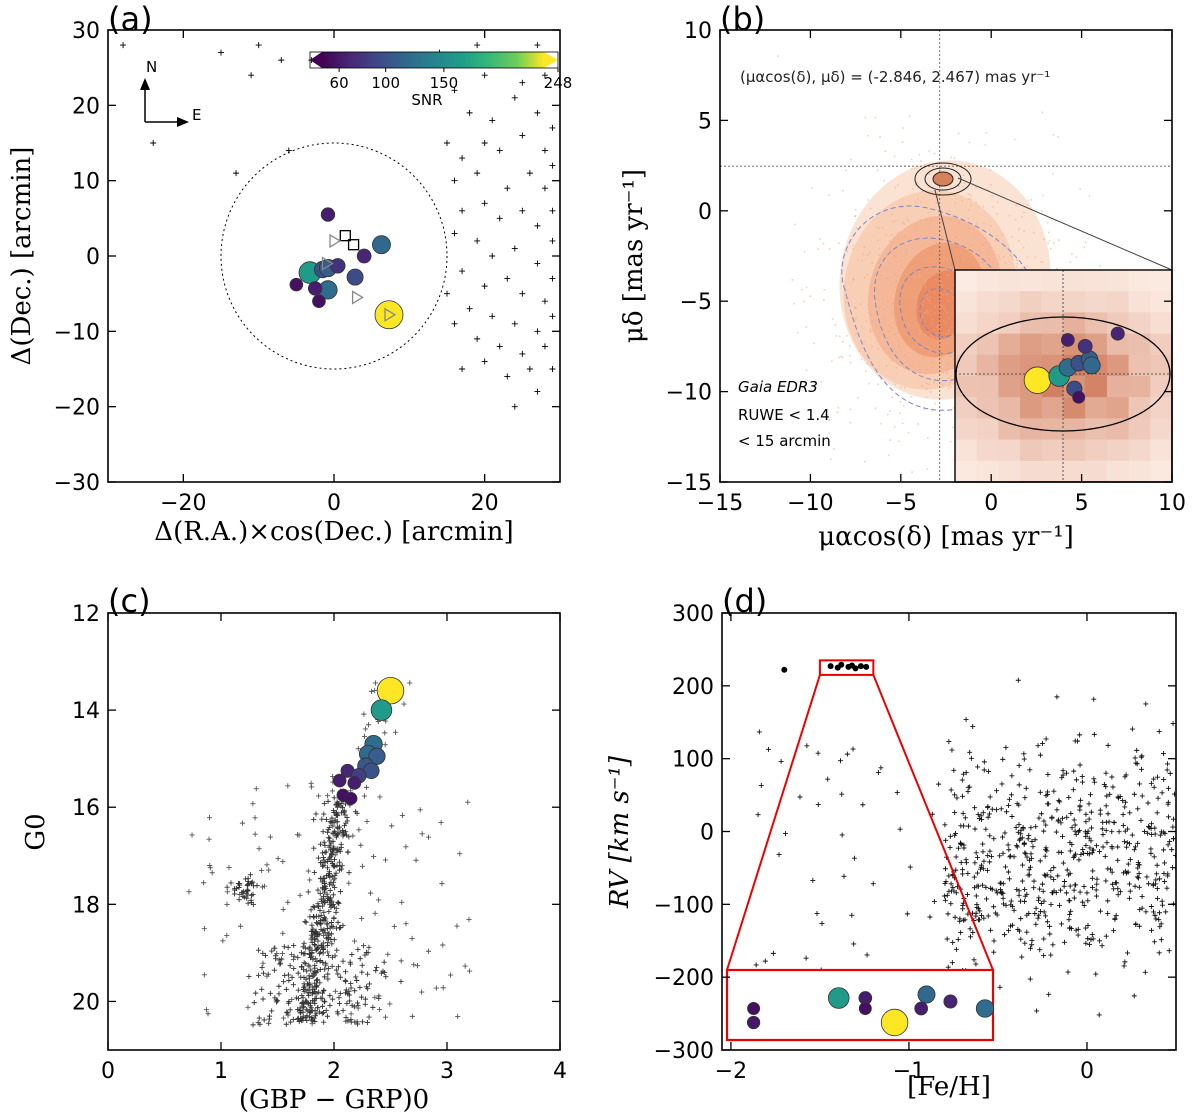 Image resolution: width=1200 pixels, height=1118 pixels. What do you see at coordinates (720, 503) in the screenshot?
I see `panel-b-xtick-label: −15` at bounding box center [720, 503].